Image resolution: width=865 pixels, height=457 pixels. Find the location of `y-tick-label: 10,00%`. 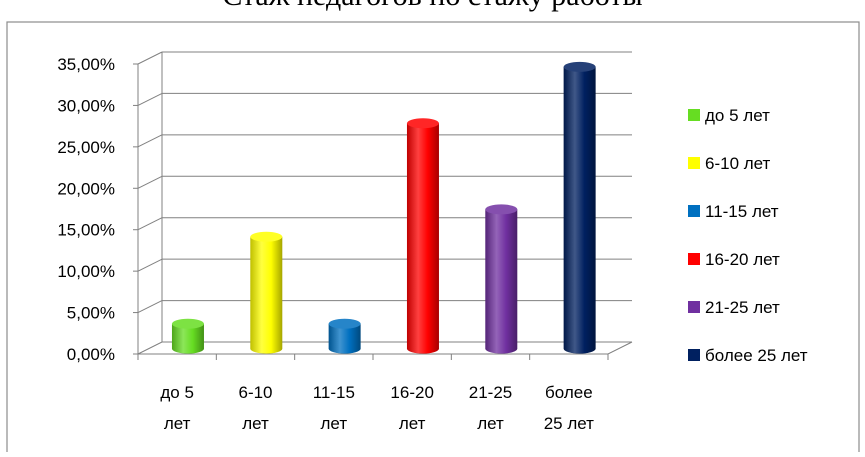

y-tick-label: 10,00% is located at coordinates (86, 271).